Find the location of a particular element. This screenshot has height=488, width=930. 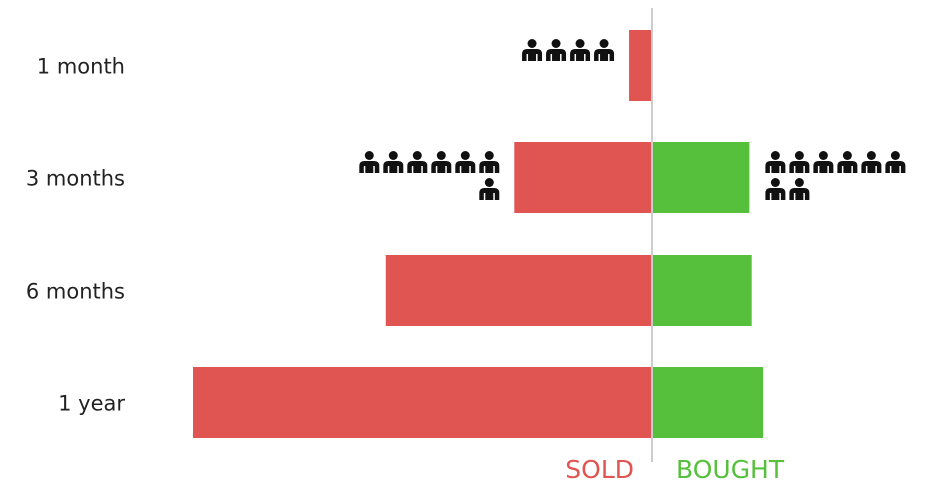

category-label: 1 month is located at coordinates (81, 67).